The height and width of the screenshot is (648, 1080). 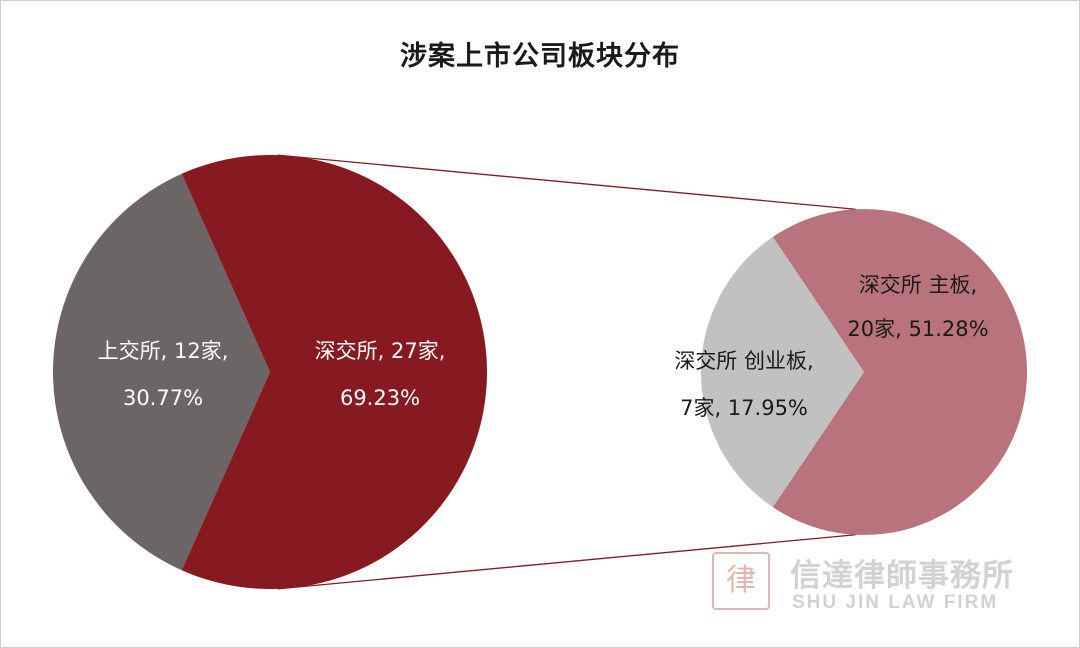 I want to click on firm-name-cn: 信達律師事務所, so click(x=902, y=576).